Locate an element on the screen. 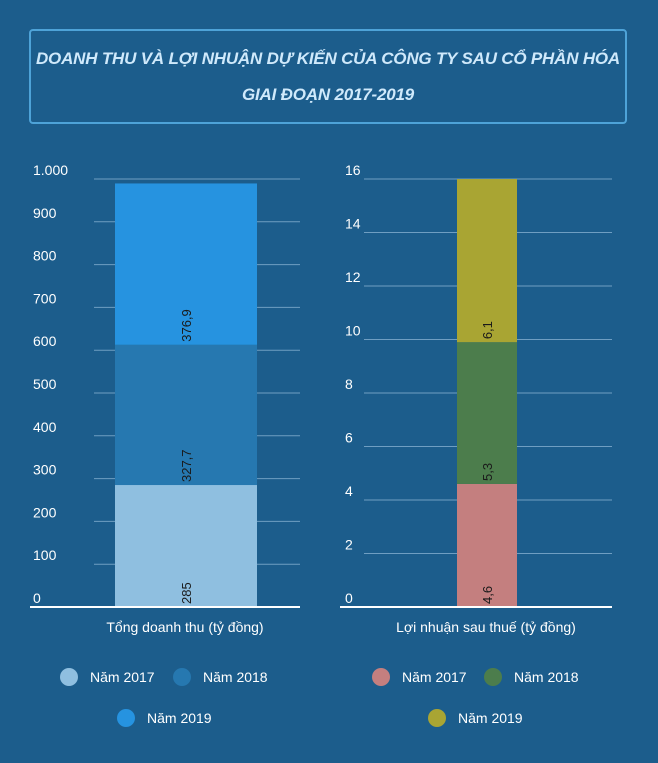 Image resolution: width=658 pixels, height=763 pixels. profit-y-tick-label: 2 is located at coordinates (349, 545).